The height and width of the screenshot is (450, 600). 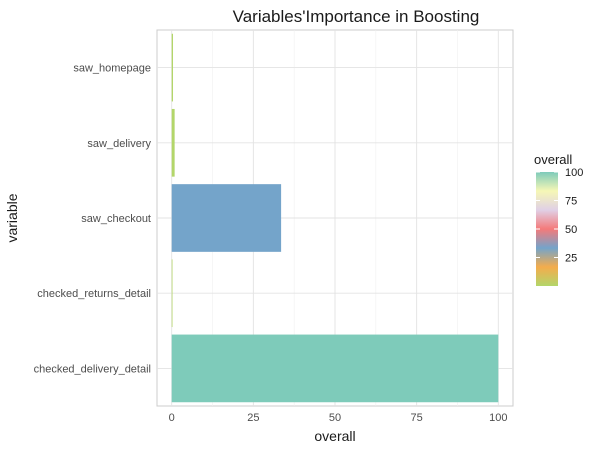 What do you see at coordinates (335, 368) in the screenshot?
I see `bar-checked-delivery-detail` at bounding box center [335, 368].